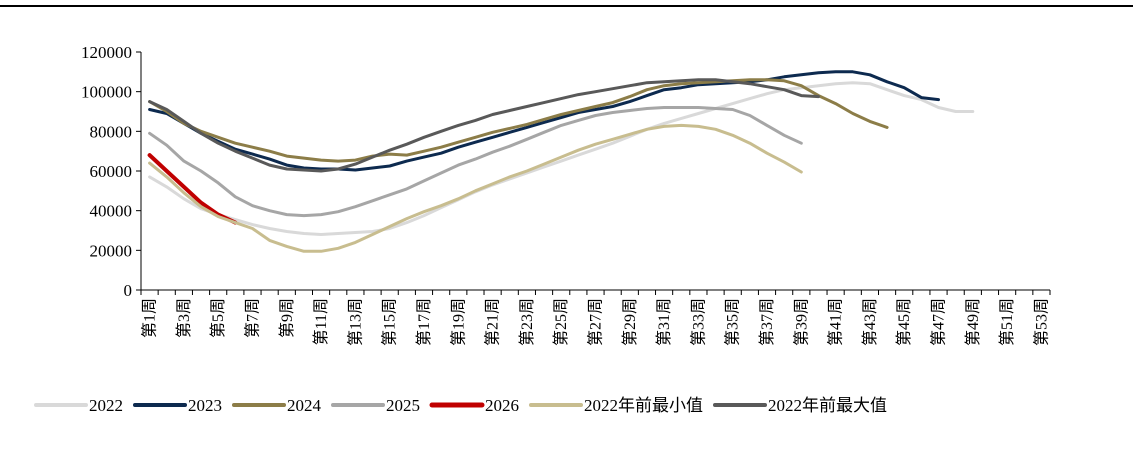 This screenshot has height=468, width=1133. I want to click on x-tick-label: 第7周, so click(252, 318).